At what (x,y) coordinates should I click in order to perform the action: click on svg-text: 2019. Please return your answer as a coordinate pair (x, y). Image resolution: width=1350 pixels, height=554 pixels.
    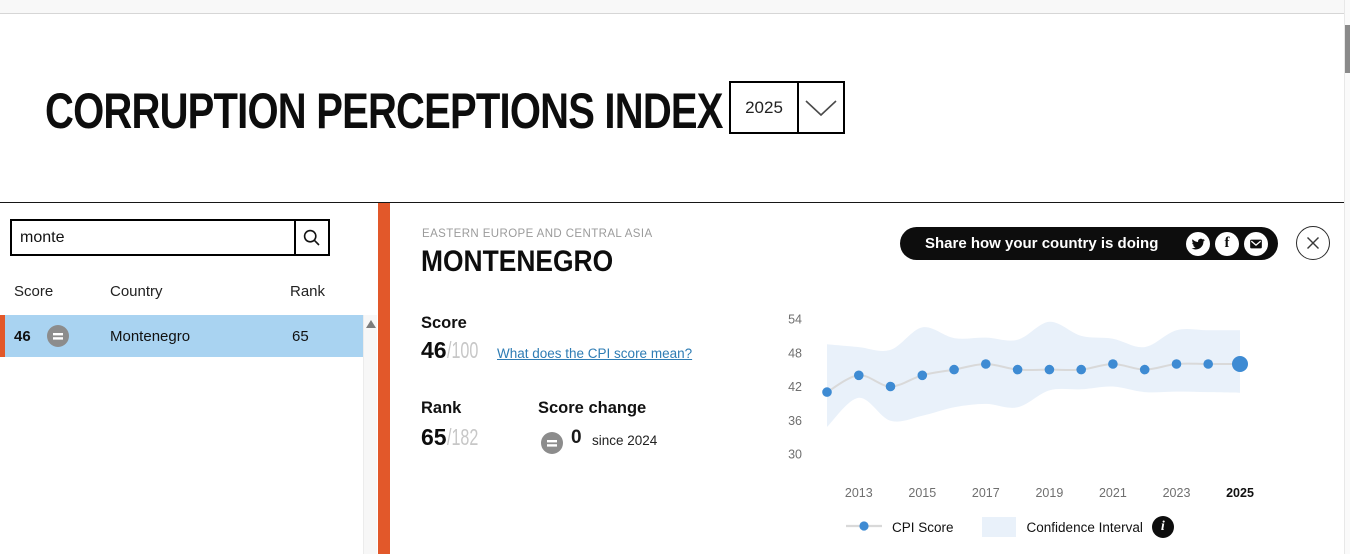
    Looking at the image, I should click on (1049, 493).